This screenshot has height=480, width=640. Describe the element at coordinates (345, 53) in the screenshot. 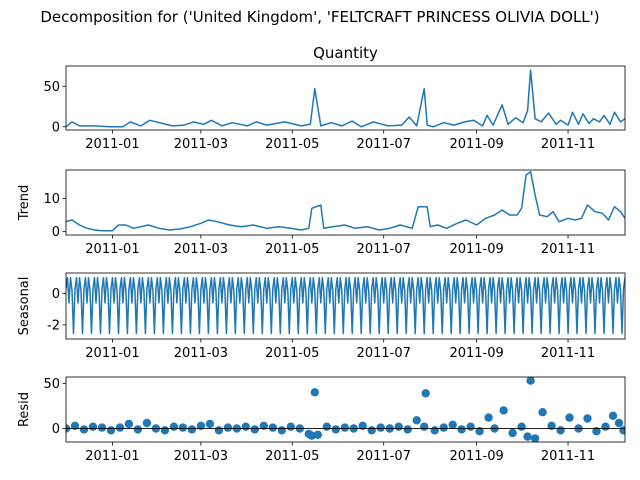

I see `subplot-title: Quantity` at that location.